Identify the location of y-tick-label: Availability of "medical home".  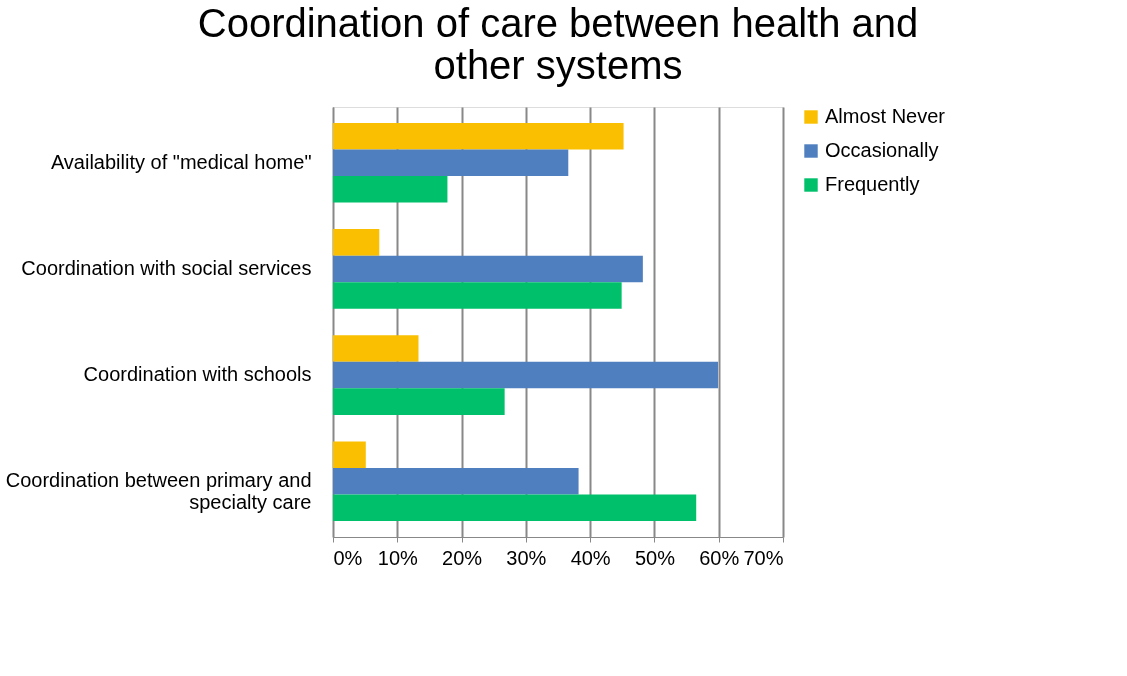
(181, 161).